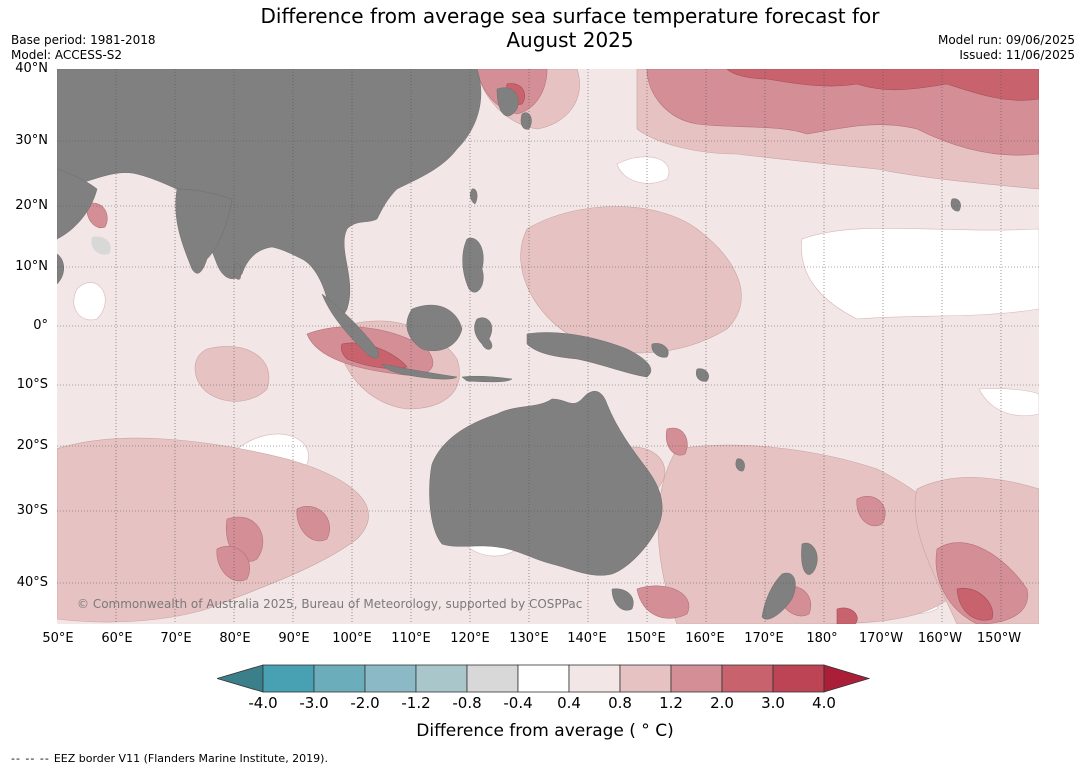 This screenshot has height=770, width=1085. I want to click on lat-label-20n: 20°N, so click(31, 205).